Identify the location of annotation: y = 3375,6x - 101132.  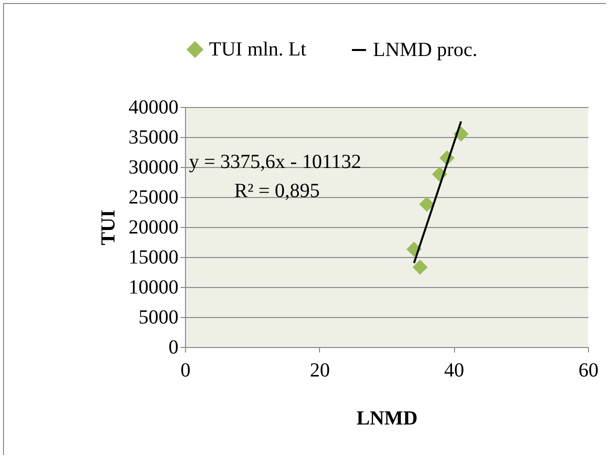
(275, 162).